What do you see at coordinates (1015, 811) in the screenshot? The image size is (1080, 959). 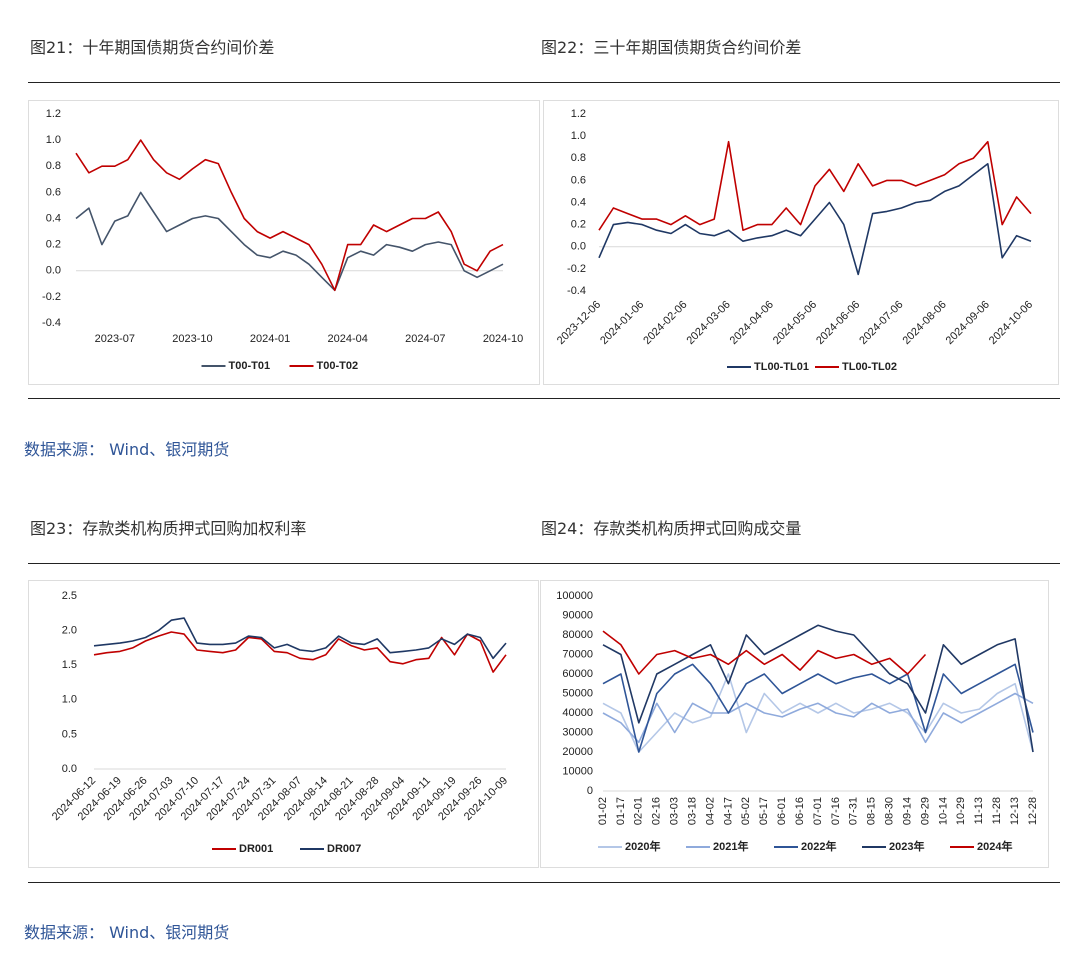 I see `x-tick-label: 12-13` at bounding box center [1015, 811].